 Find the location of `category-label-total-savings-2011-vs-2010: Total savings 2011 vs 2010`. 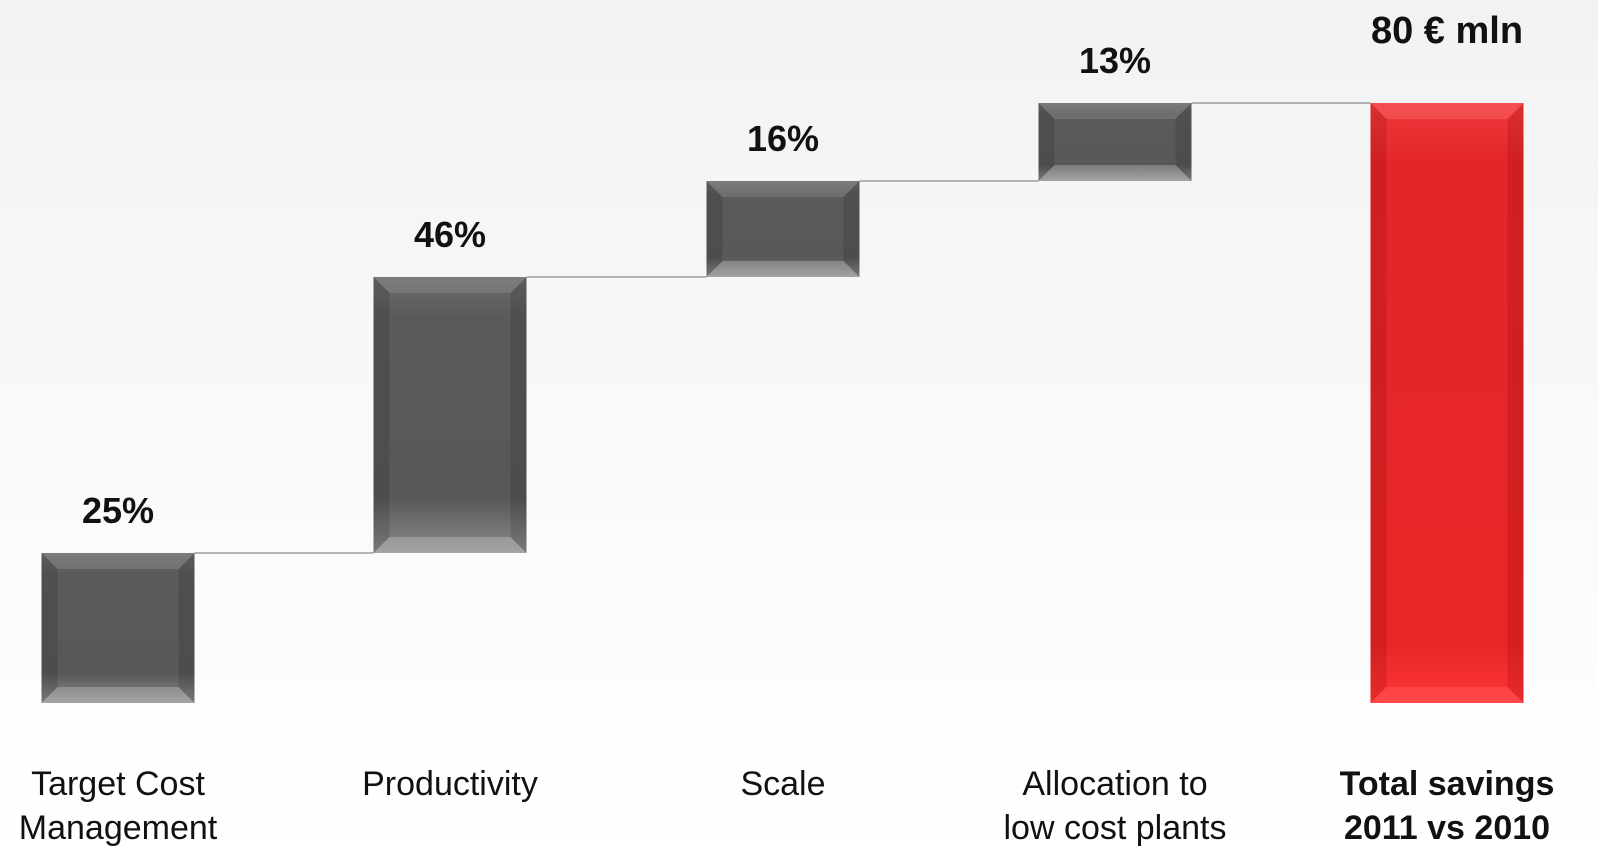

category-label-total-savings-2011-vs-2010: Total savings 2011 vs 2010 is located at coordinates (1447, 806).